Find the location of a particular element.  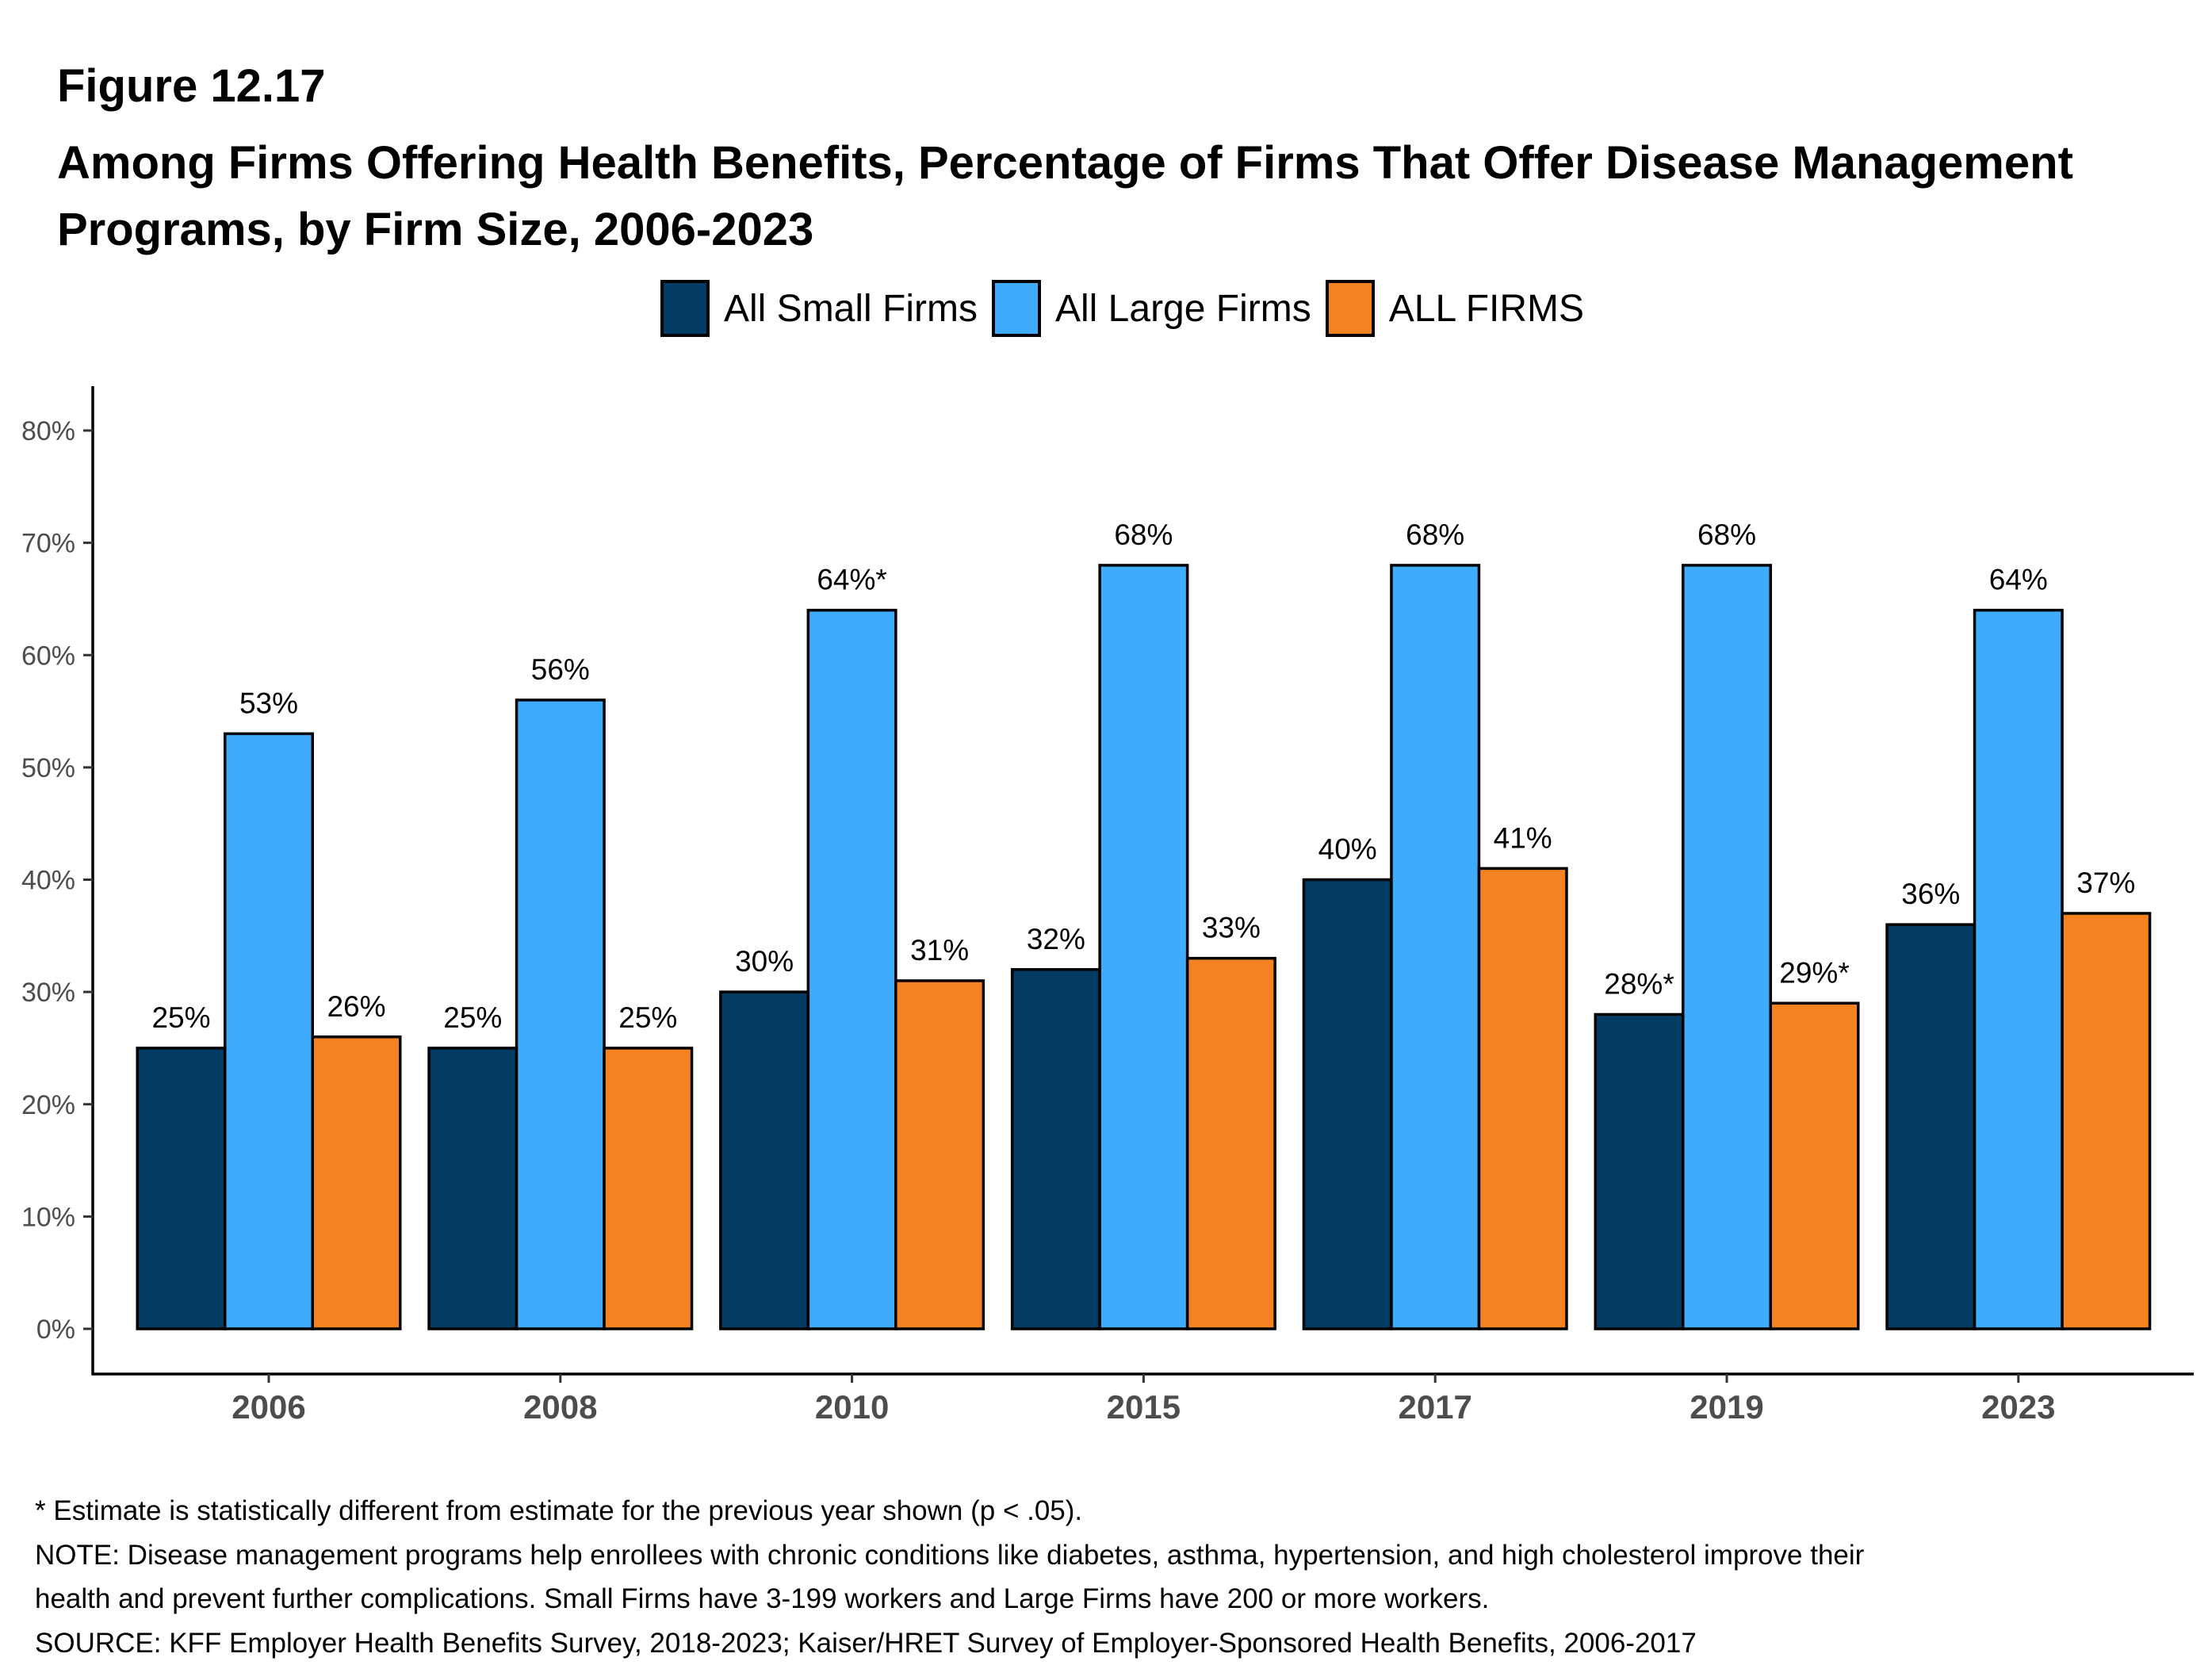

data-label: 41% is located at coordinates (1523, 837).